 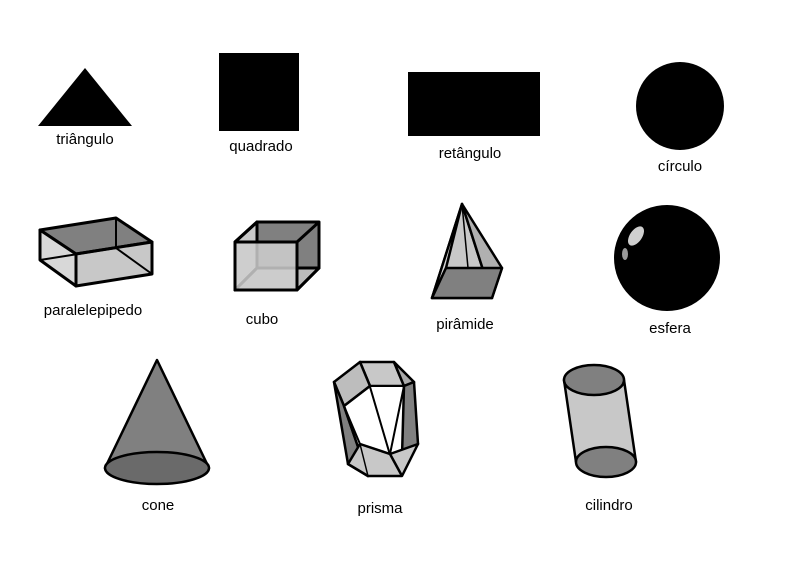 What do you see at coordinates (680, 166) in the screenshot?
I see `circle-label: círculo` at bounding box center [680, 166].